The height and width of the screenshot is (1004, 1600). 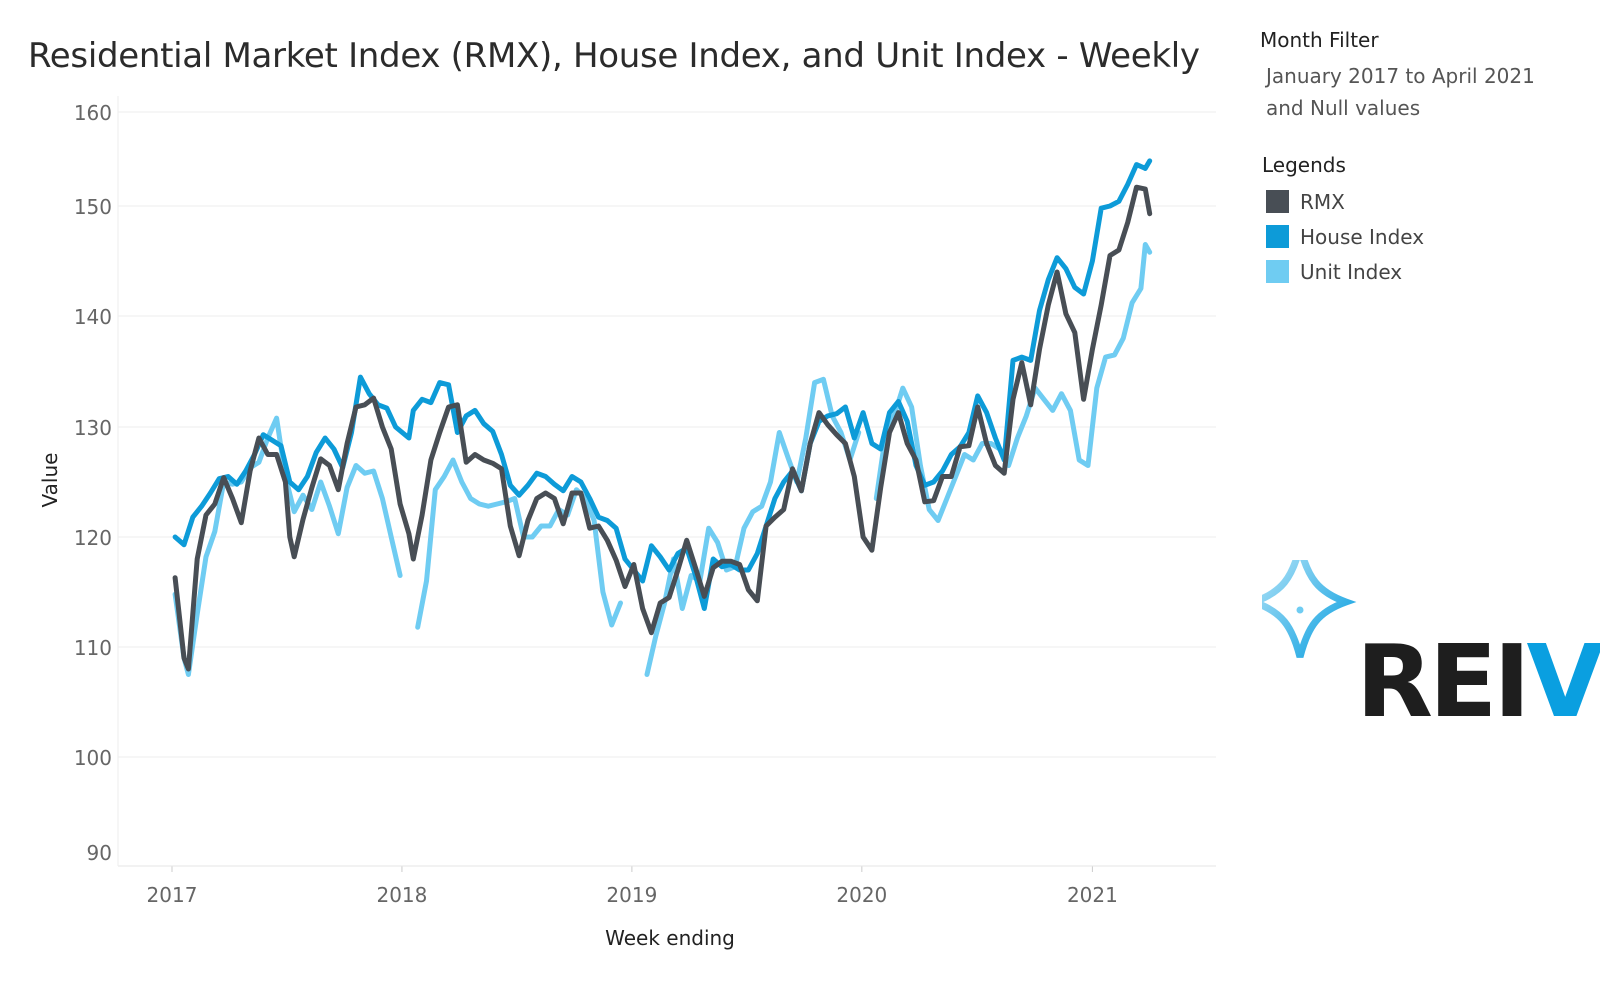 I want to click on y-tick-label: 160, so click(x=93, y=113).